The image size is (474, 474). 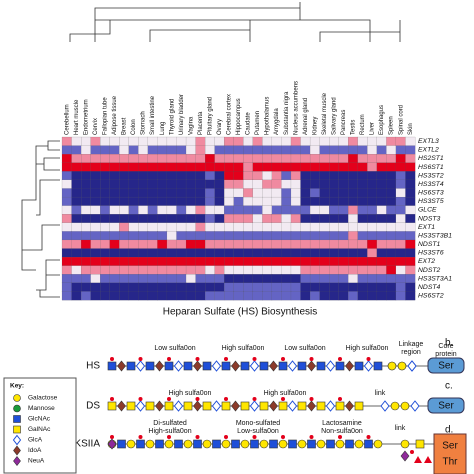 What do you see at coordinates (41, 408) in the screenshot?
I see `key-label: Mannose` at bounding box center [41, 408].